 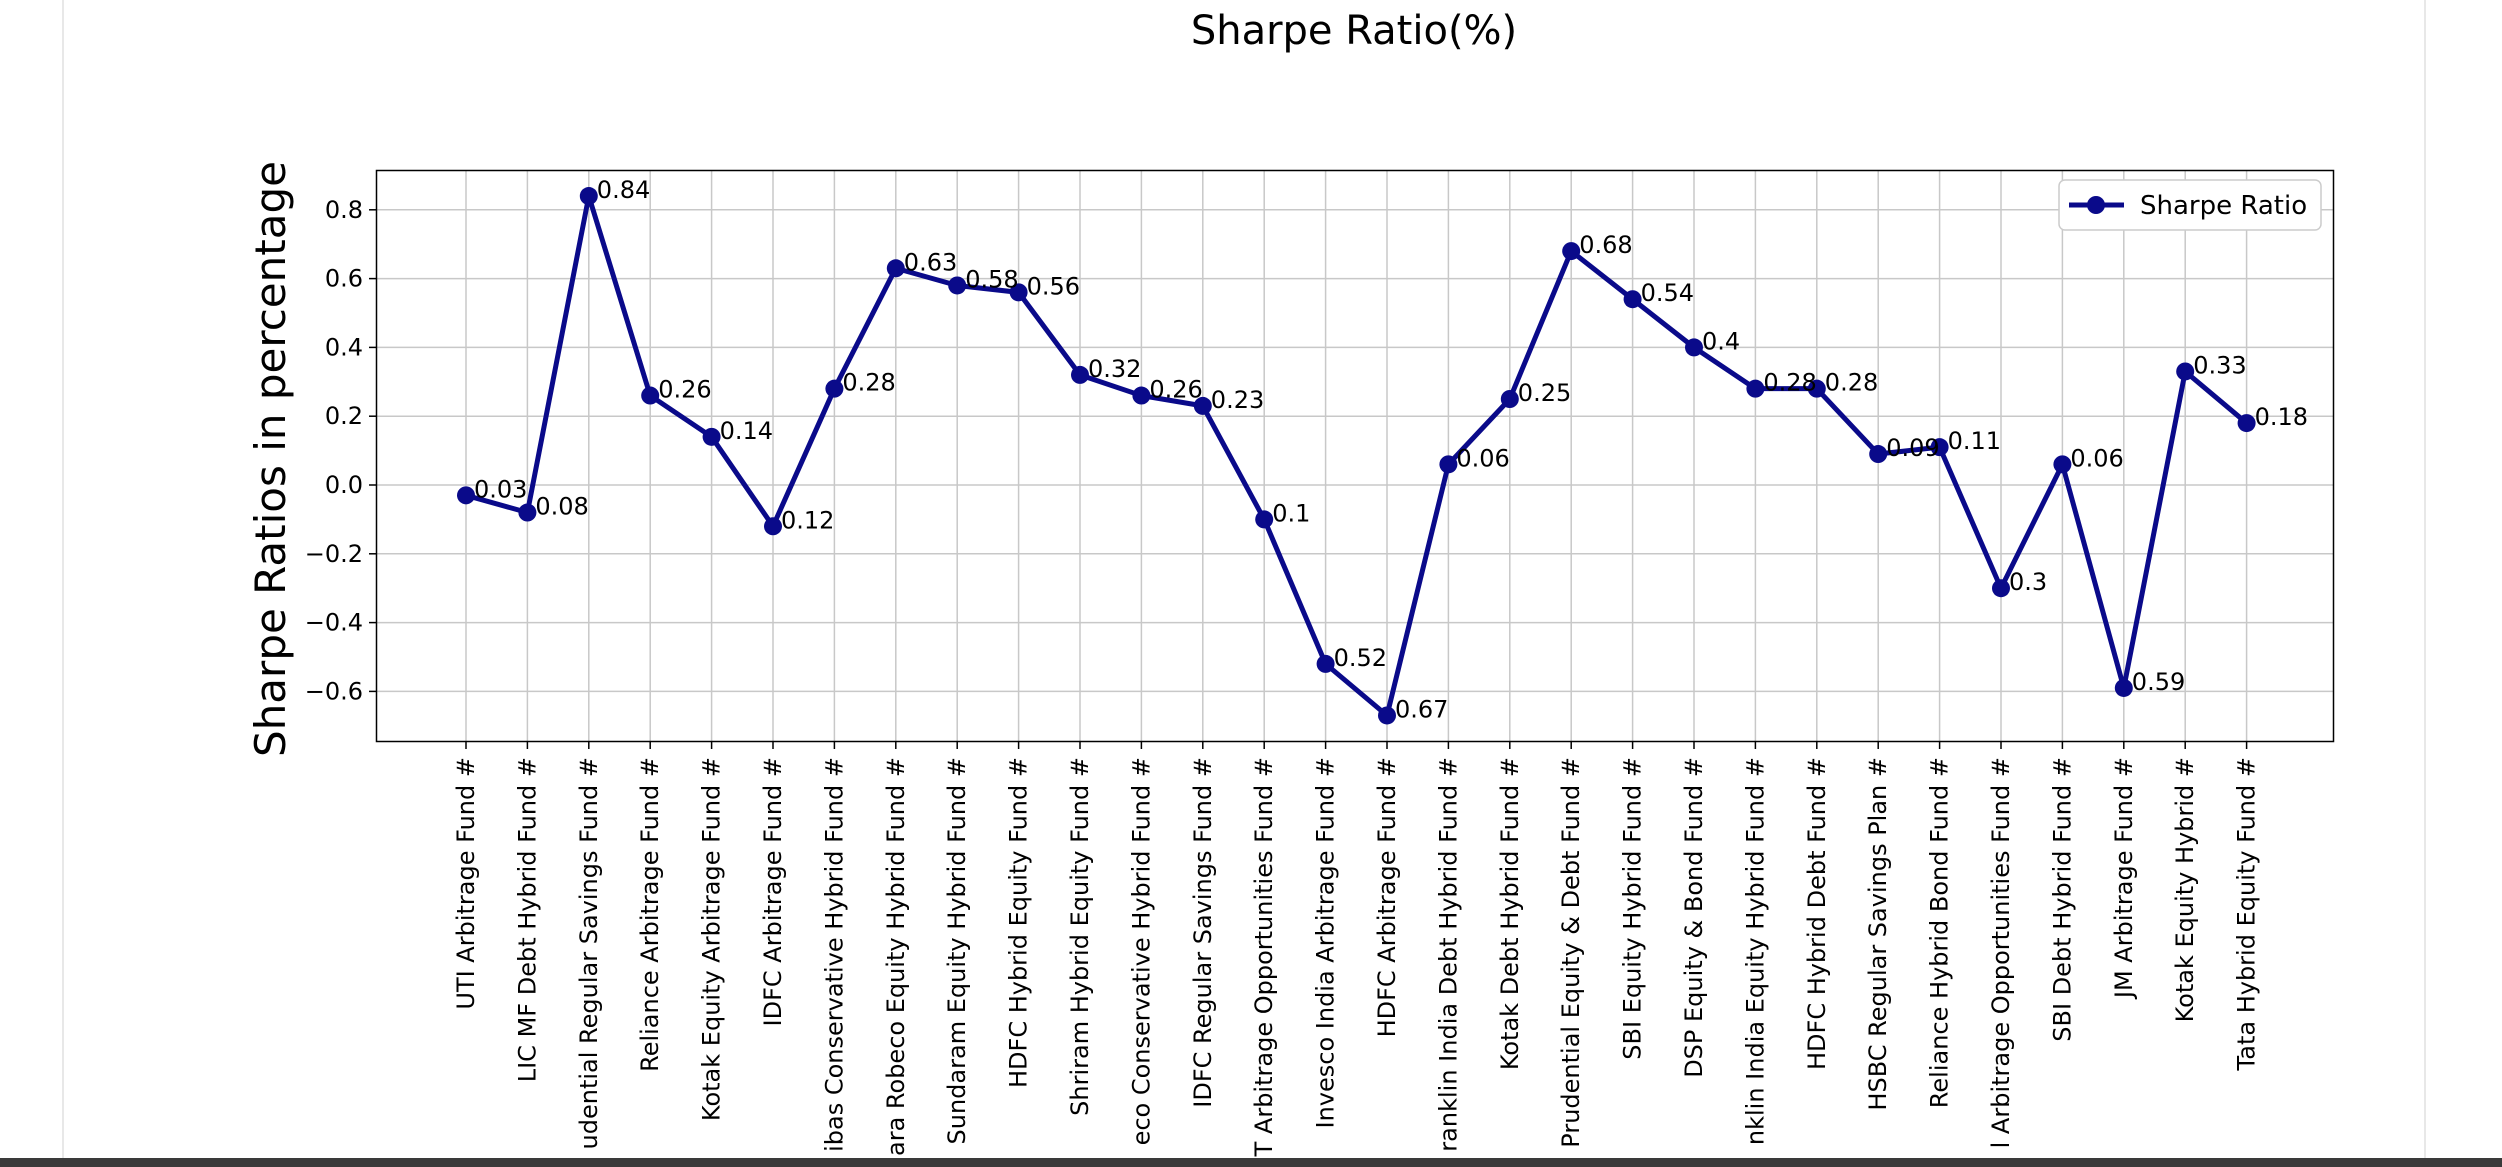 I want to click on data-value-label: 0.59, so click(x=2158, y=682).